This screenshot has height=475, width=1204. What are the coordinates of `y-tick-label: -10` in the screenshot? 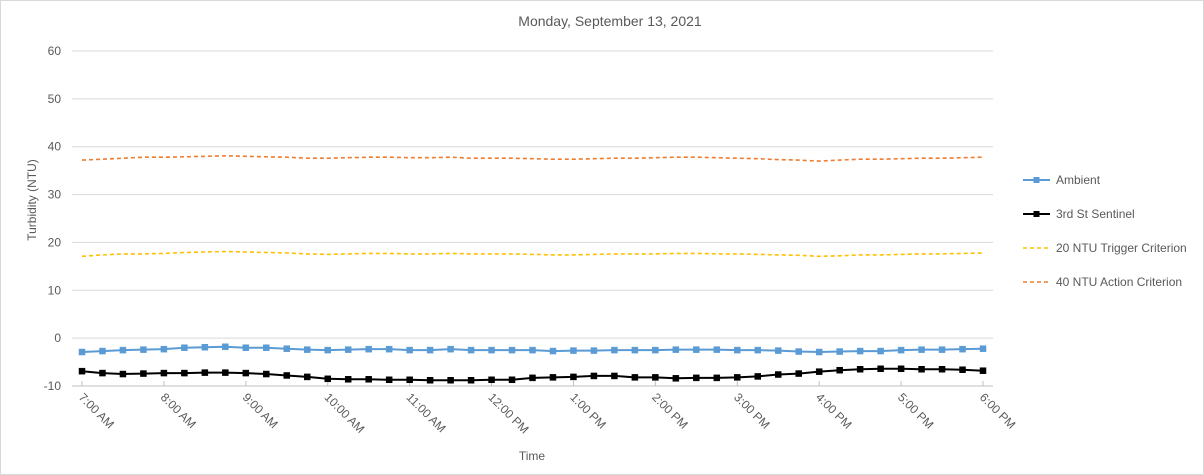 It's located at (53, 386).